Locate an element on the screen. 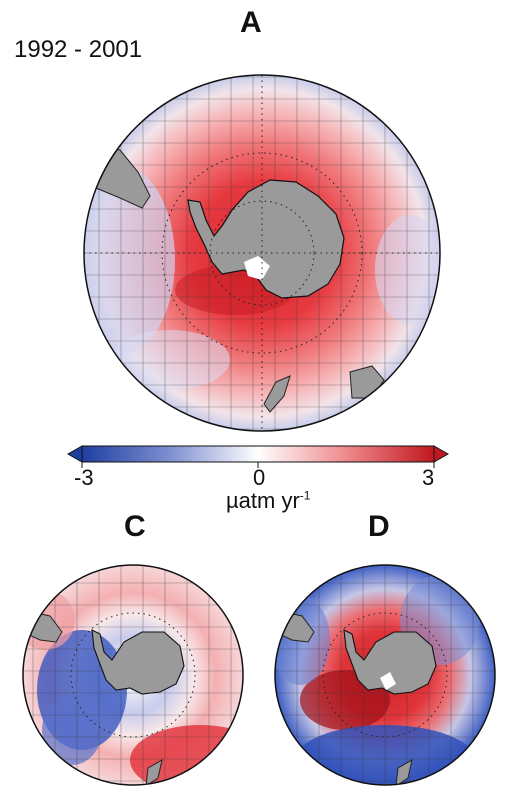 This screenshot has height=794, width=518. colorbar-max-label: 3 is located at coordinates (428, 477).